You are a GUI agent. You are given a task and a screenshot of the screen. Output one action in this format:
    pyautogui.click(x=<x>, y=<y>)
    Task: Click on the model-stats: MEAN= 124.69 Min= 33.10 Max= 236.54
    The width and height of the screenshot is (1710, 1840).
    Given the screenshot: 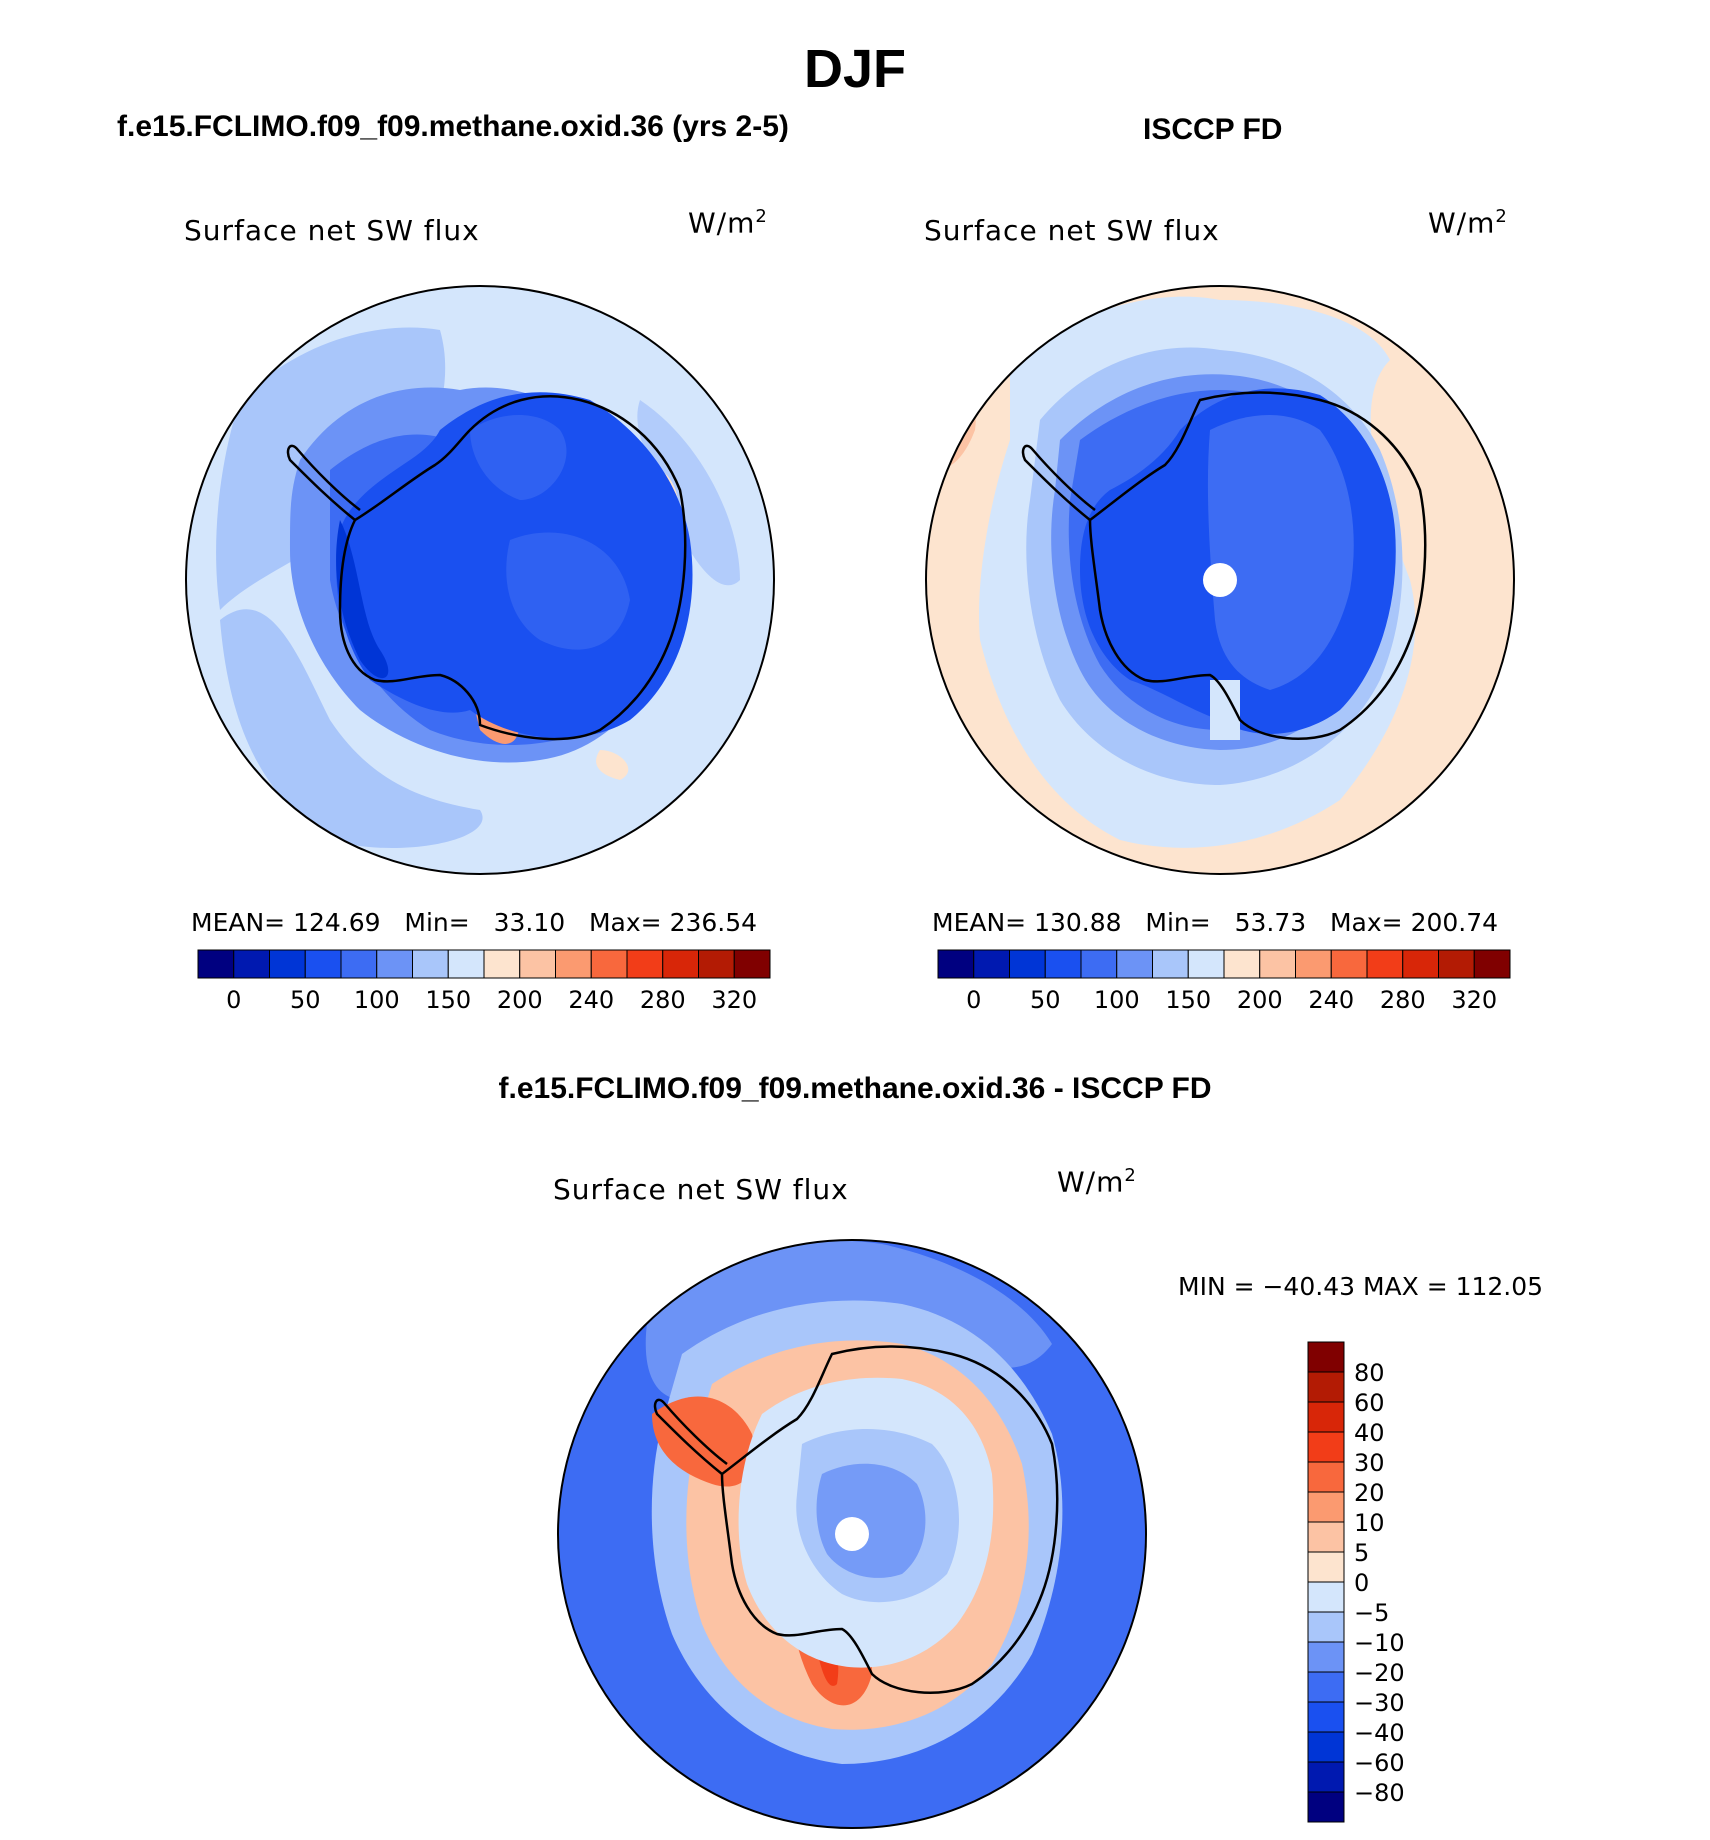 What is the action you would take?
    pyautogui.click(x=474, y=922)
    